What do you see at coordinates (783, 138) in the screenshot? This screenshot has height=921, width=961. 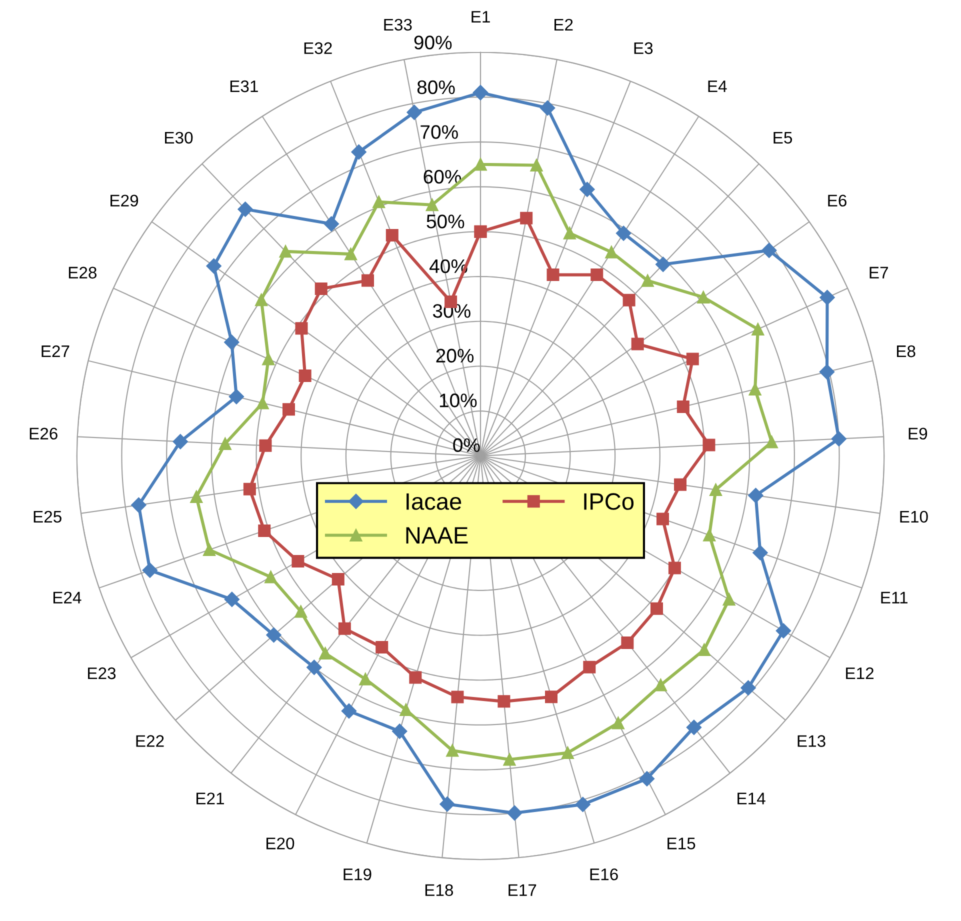 I see `spoke-label: E5` at bounding box center [783, 138].